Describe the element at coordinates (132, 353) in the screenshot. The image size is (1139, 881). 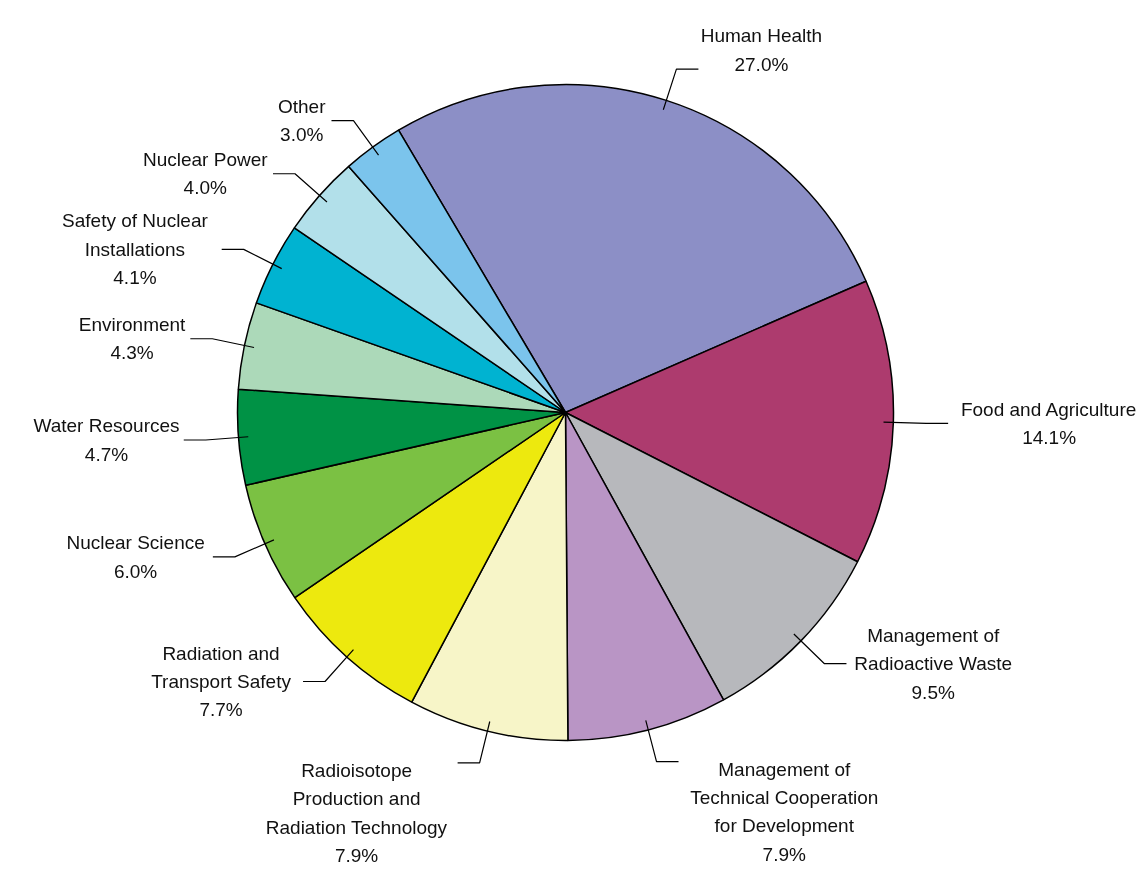
I see `data-label: 4.3%` at that location.